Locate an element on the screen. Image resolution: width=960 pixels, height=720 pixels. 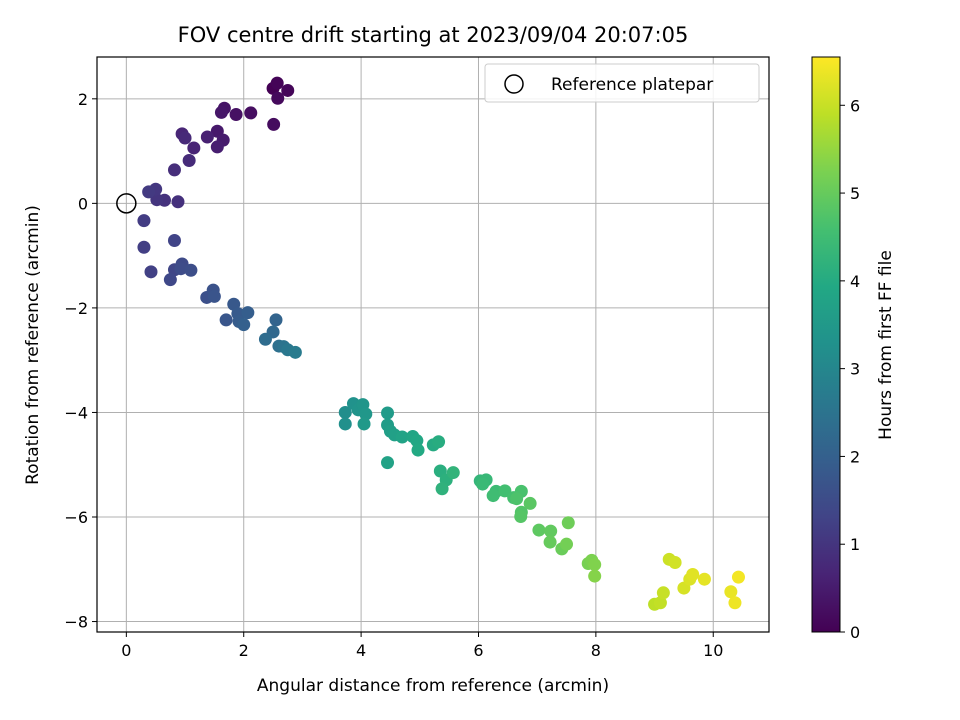
y-tick-label: 2 is located at coordinates (83, 99).